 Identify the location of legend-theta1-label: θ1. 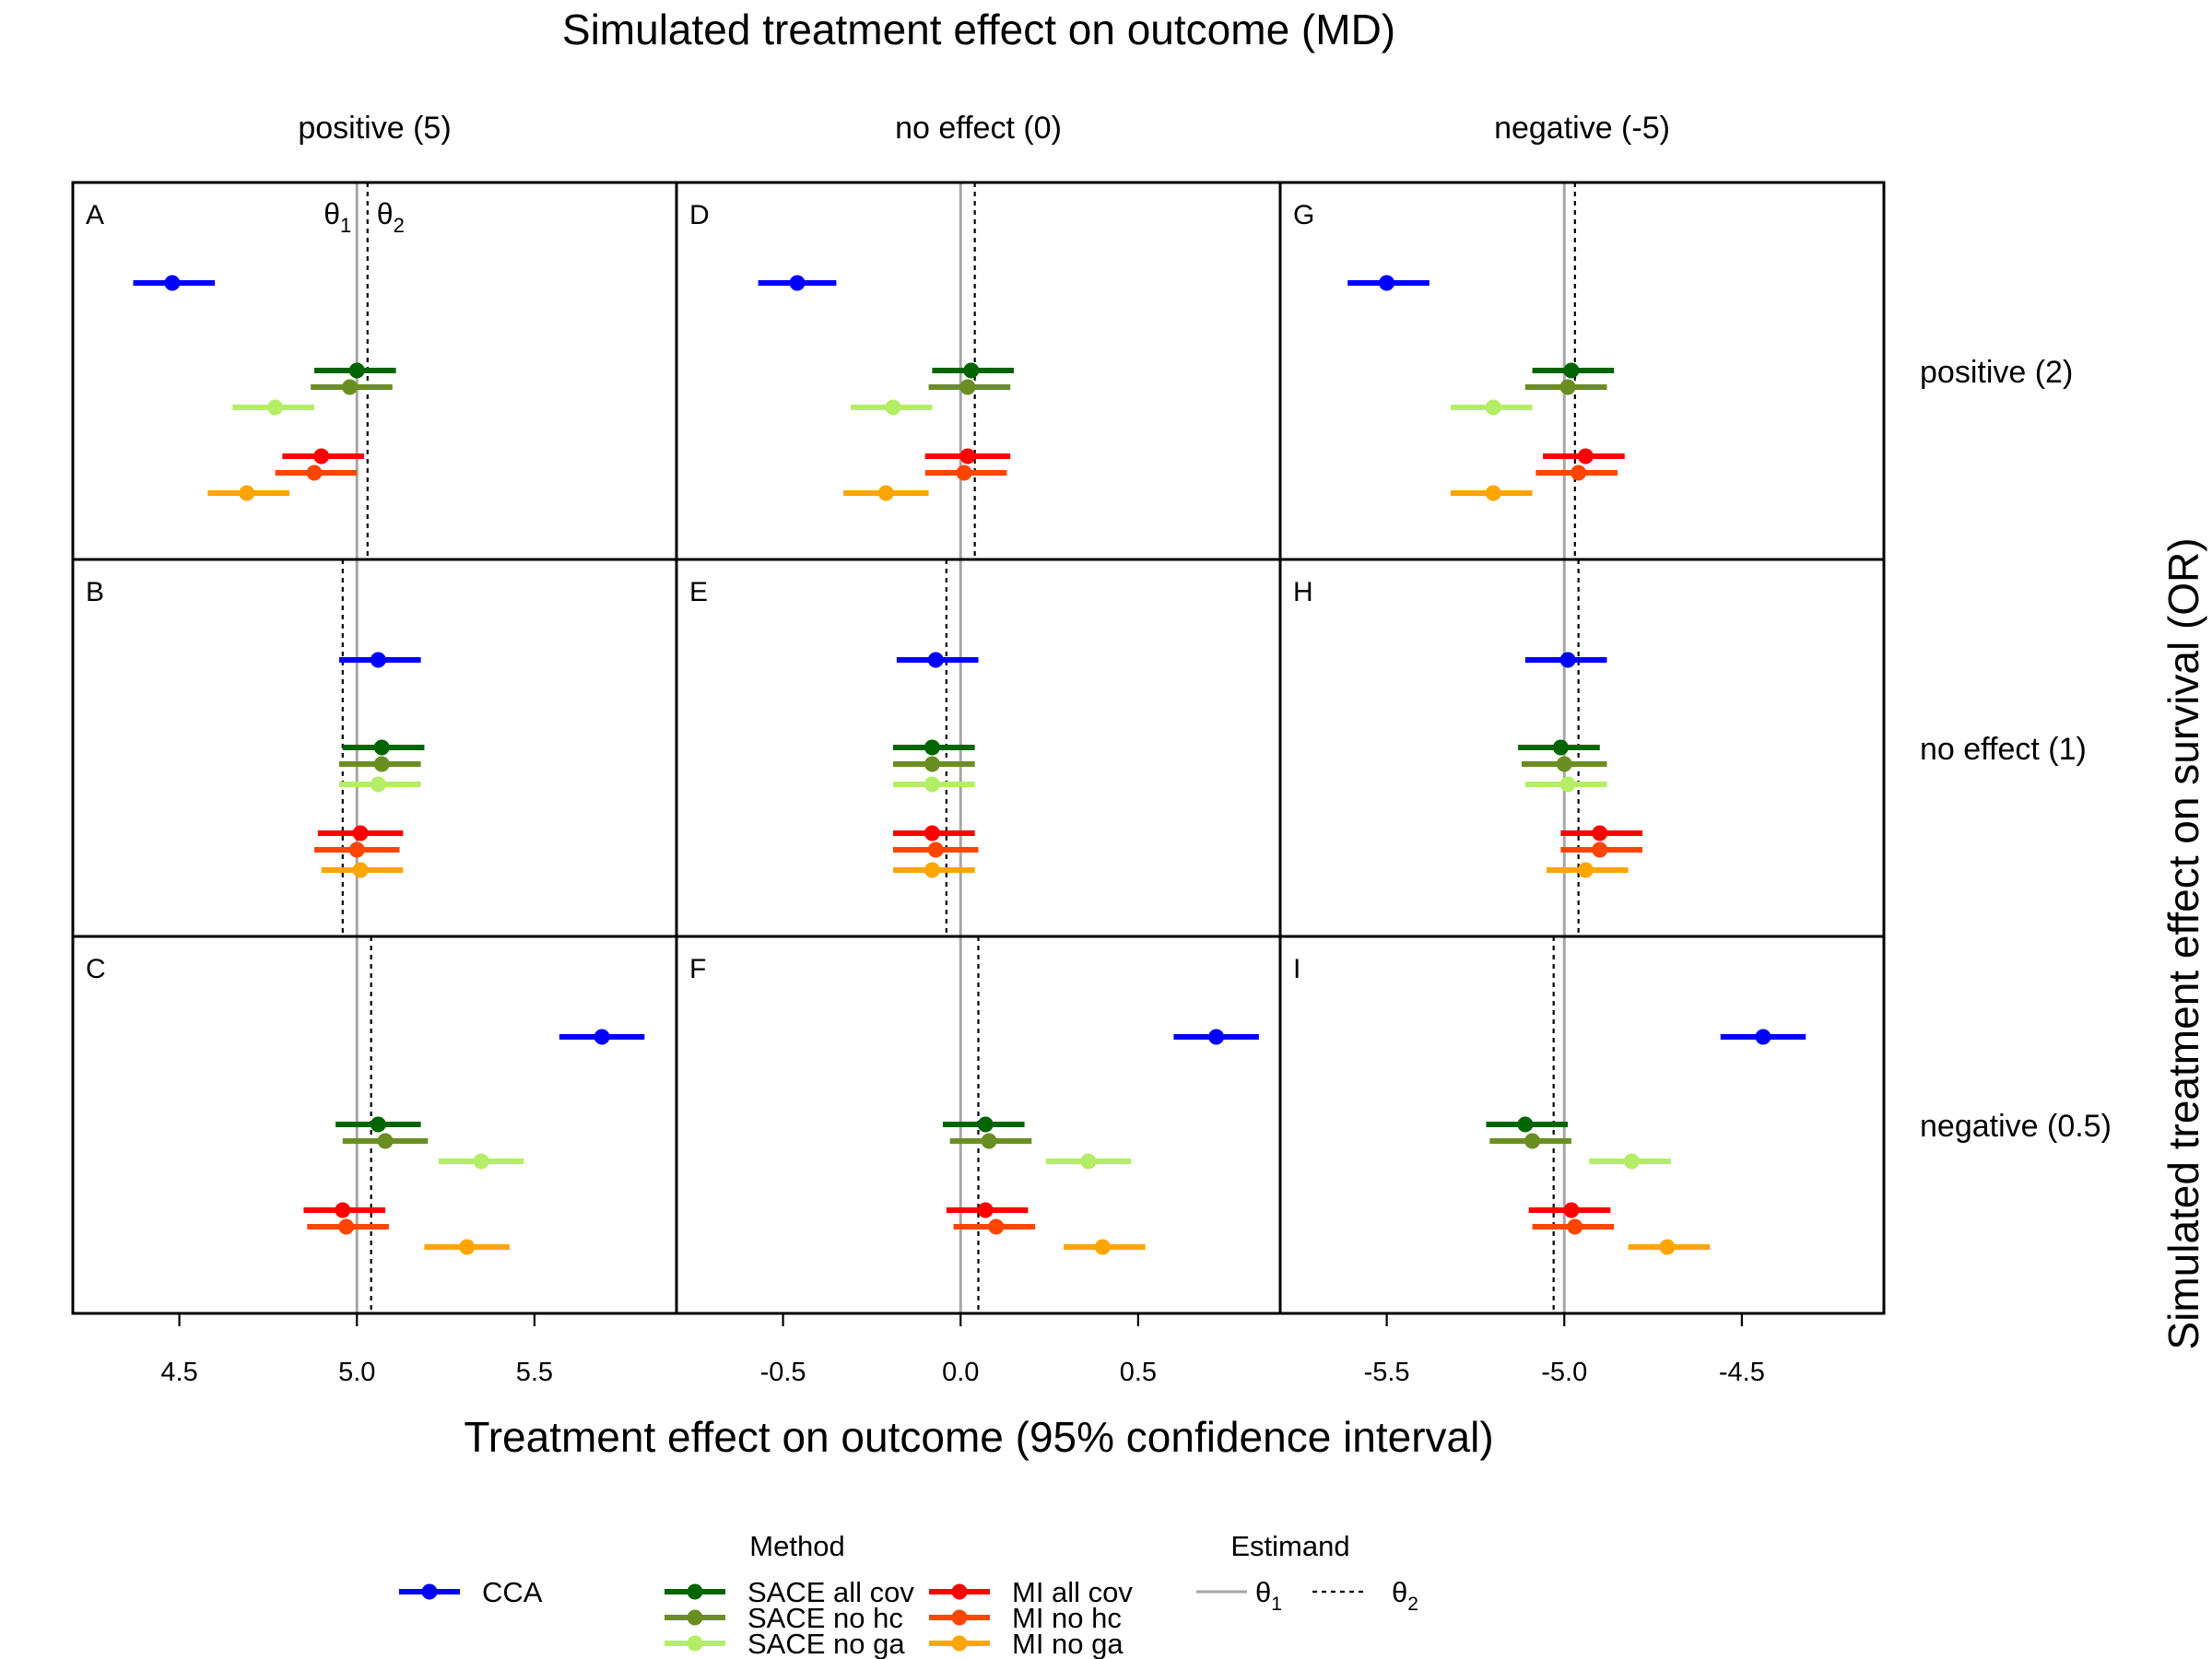
(1268, 1595).